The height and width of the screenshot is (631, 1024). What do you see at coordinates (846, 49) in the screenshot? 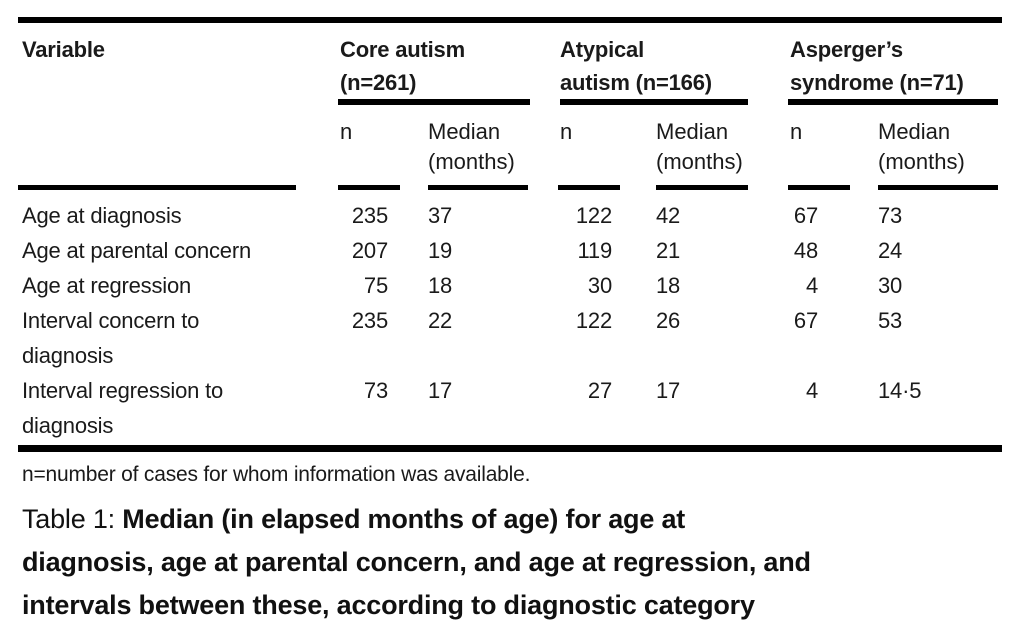
I see `group-header-line: Asperger’s` at bounding box center [846, 49].